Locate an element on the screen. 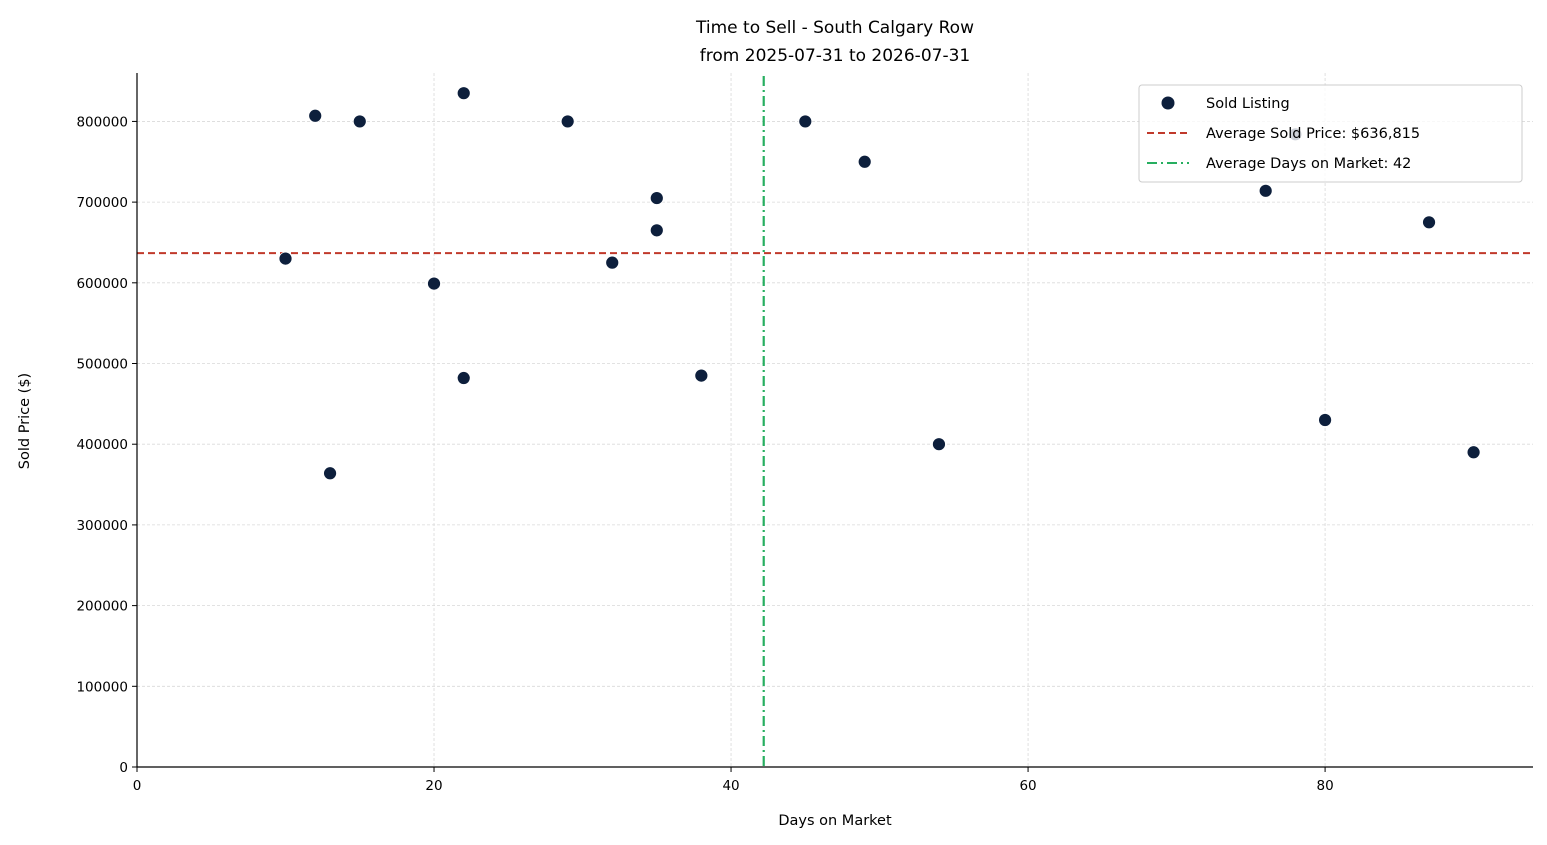  y-axis-title: Sold Price ($) is located at coordinates (25, 421).